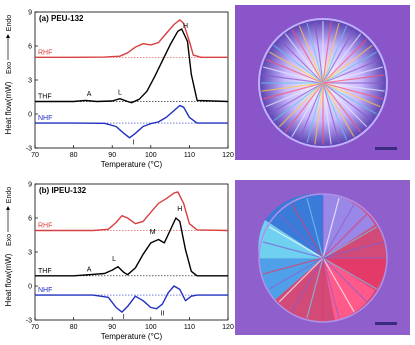 Image resolution: width=415 pixels, height=345 pixels. I want to click on y-tick-label: 9, so click(30, 185).